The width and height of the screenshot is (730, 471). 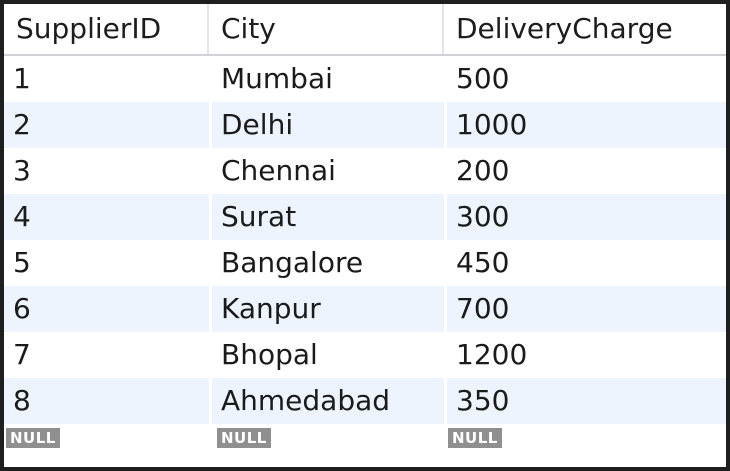 What do you see at coordinates (585, 171) in the screenshot?
I see `cell-deliverycharge: 200` at bounding box center [585, 171].